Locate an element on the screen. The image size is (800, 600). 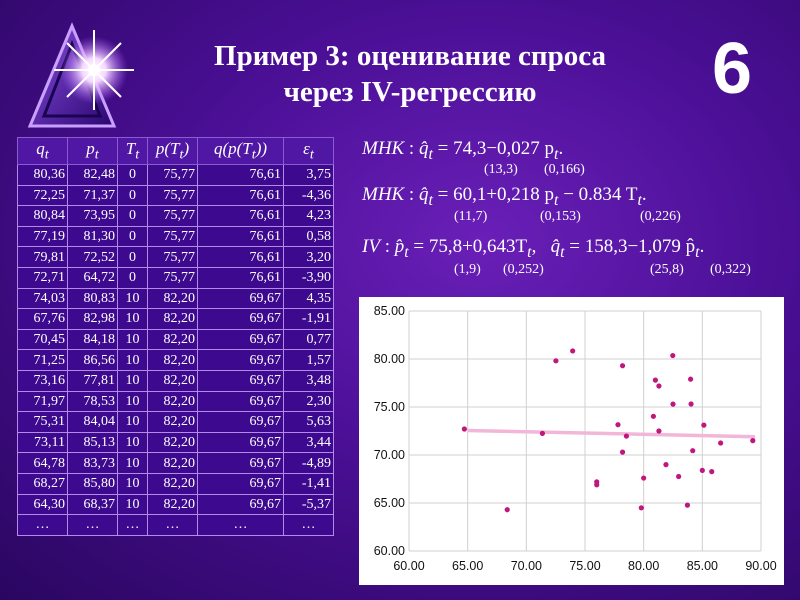
equation-text-2: 158,3−1,079 p̂ is located at coordinates (640, 246).